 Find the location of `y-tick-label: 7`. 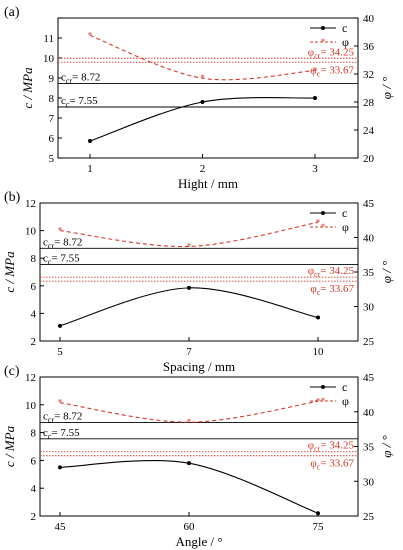

y-tick-label: 7 is located at coordinates (52, 119).